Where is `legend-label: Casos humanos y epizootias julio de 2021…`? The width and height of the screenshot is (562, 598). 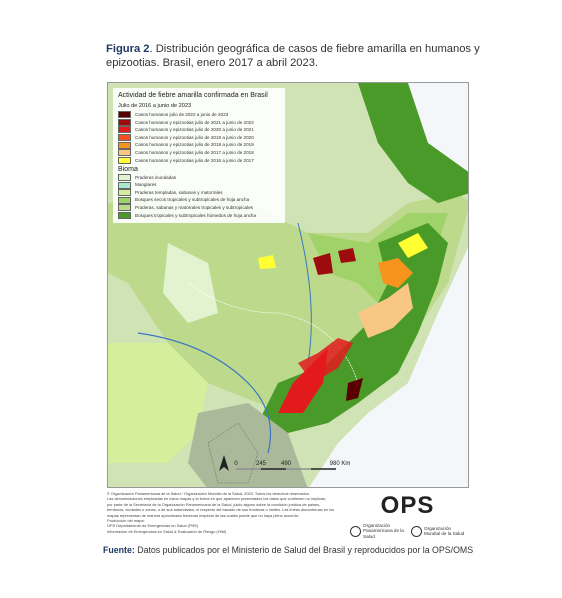
legend-label: Casos humanos y epizootias julio de 2021… is located at coordinates (194, 122).